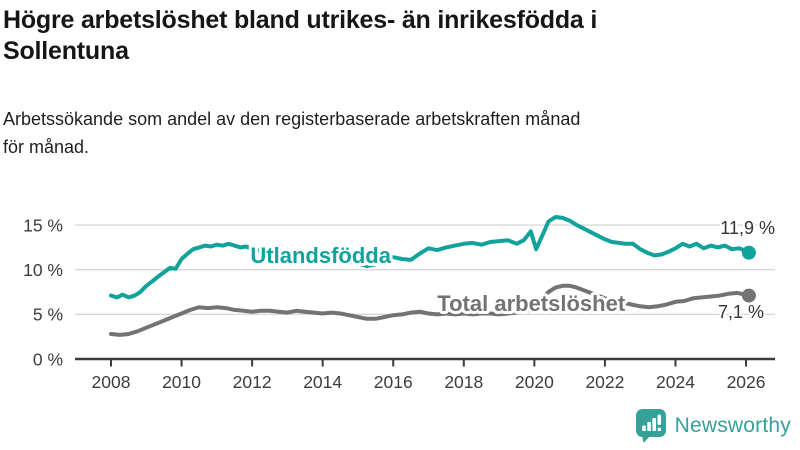 The width and height of the screenshot is (800, 450). What do you see at coordinates (181, 382) in the screenshot?
I see `x-axis-tick-label: 2010` at bounding box center [181, 382].